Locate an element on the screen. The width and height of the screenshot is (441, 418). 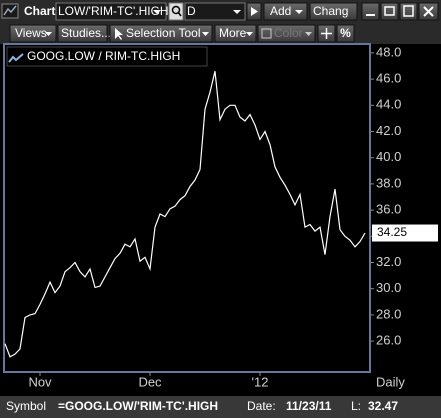
selection-tool-button is located at coordinates (161, 33).